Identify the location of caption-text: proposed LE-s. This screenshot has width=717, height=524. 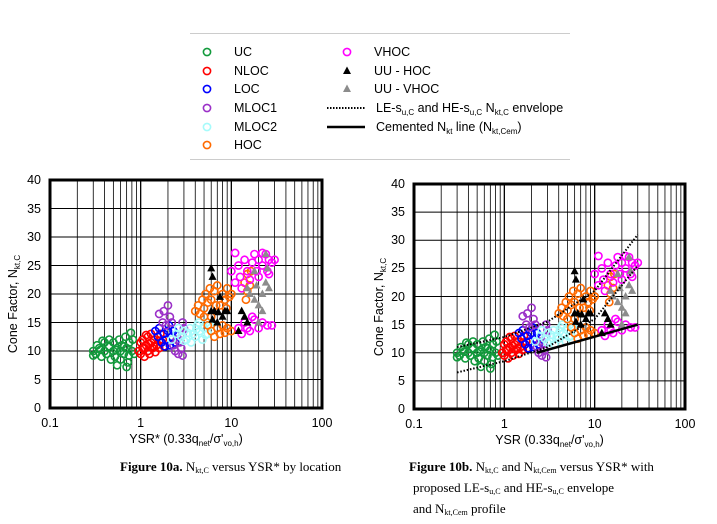
(451, 487).